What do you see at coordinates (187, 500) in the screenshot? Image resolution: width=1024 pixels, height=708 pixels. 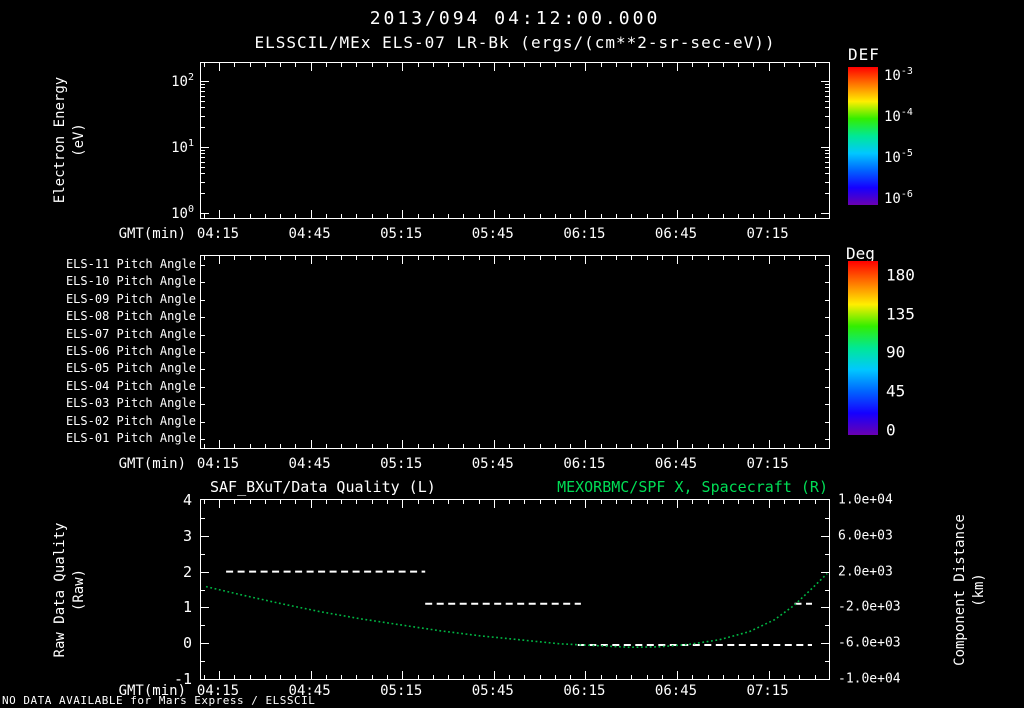 I see `quality-tick-label: 4` at bounding box center [187, 500].